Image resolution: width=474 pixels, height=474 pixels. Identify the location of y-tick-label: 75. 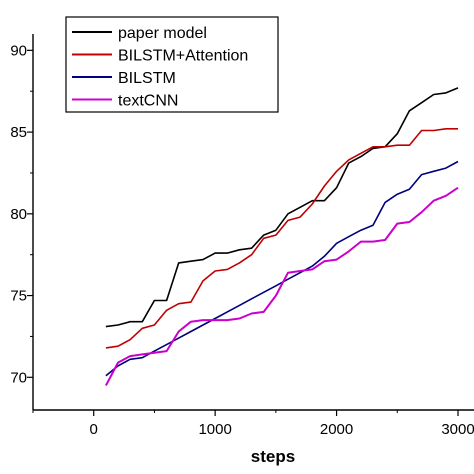
(18, 296).